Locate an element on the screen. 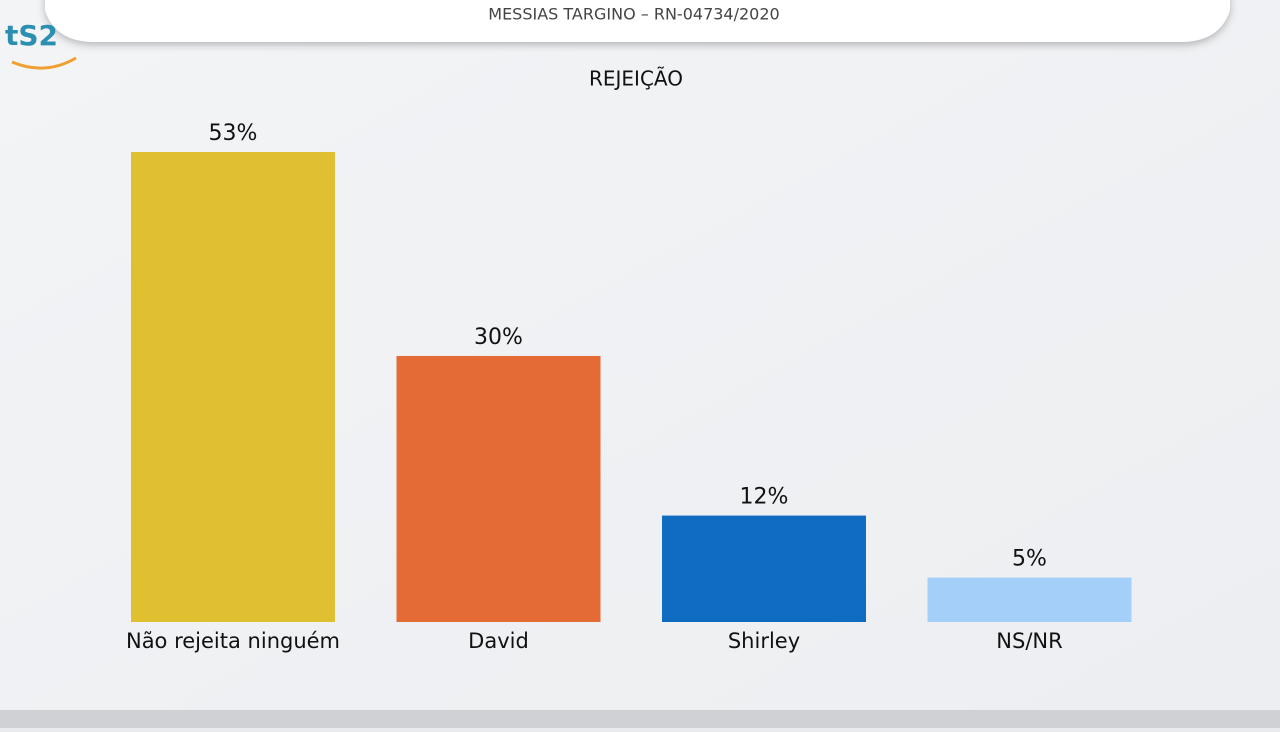  category-label: Shirley is located at coordinates (764, 641).